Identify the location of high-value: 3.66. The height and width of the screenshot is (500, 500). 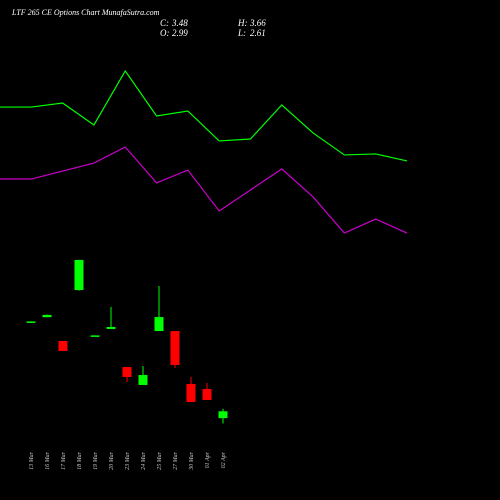
(257, 23).